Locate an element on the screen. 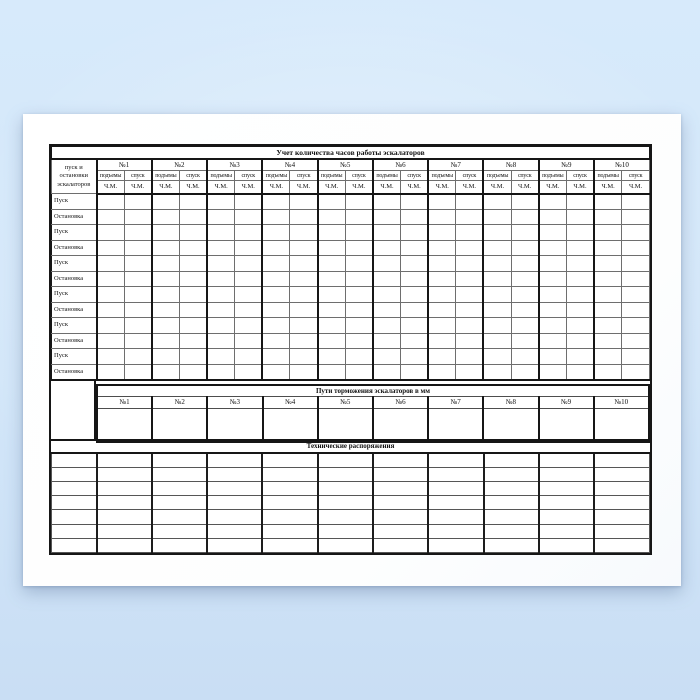 Image resolution: width=700 pixels, height=700 pixels. column-header: №7 is located at coordinates (455, 402).